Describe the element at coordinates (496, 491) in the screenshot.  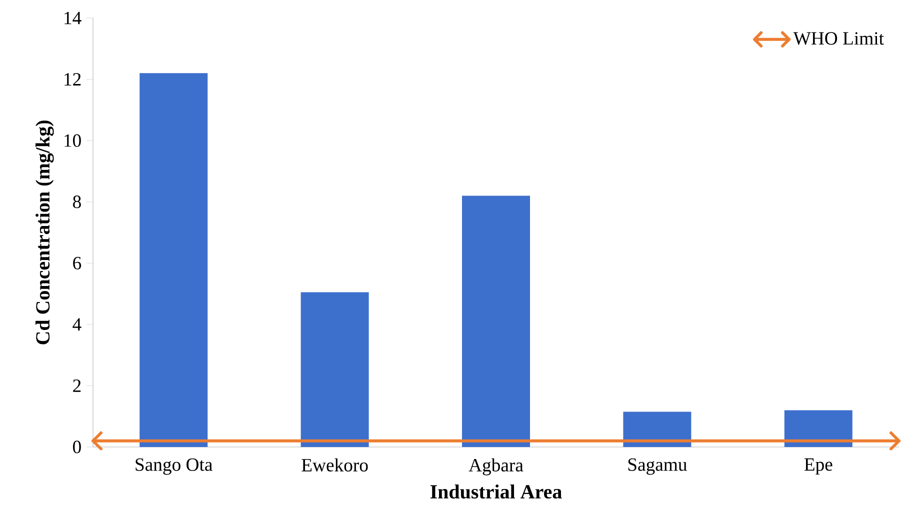
I see `x-axis-title: Industrial Area` at that location.